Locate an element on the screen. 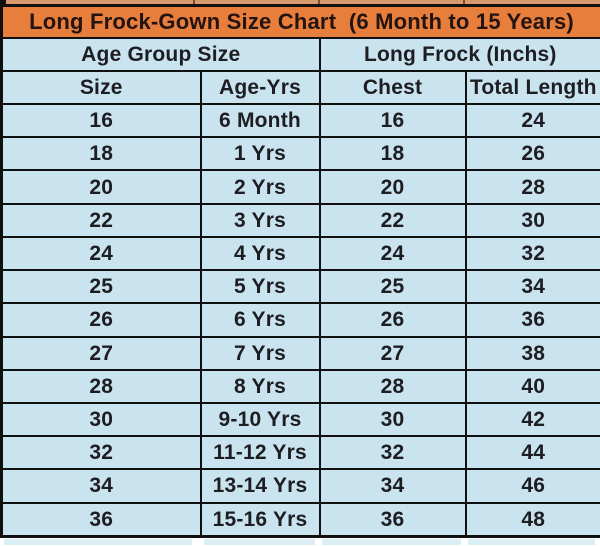 Image resolution: width=600 pixels, height=546 pixels. cell-total-length: 32 is located at coordinates (532, 253).